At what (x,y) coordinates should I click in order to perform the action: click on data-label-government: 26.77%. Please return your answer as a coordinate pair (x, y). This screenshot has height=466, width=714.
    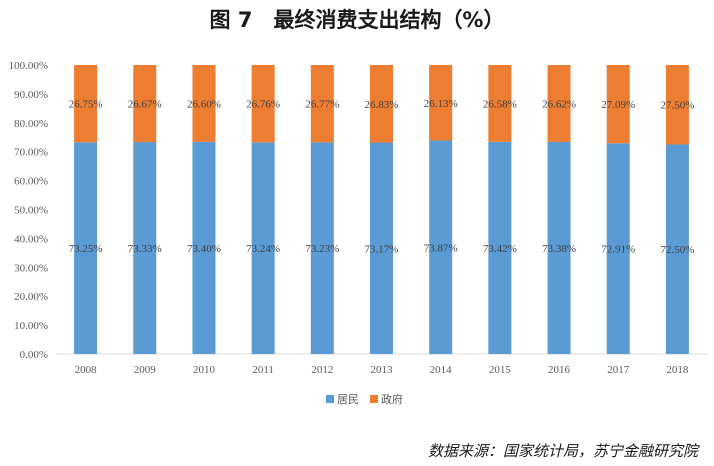
    Looking at the image, I should click on (322, 105).